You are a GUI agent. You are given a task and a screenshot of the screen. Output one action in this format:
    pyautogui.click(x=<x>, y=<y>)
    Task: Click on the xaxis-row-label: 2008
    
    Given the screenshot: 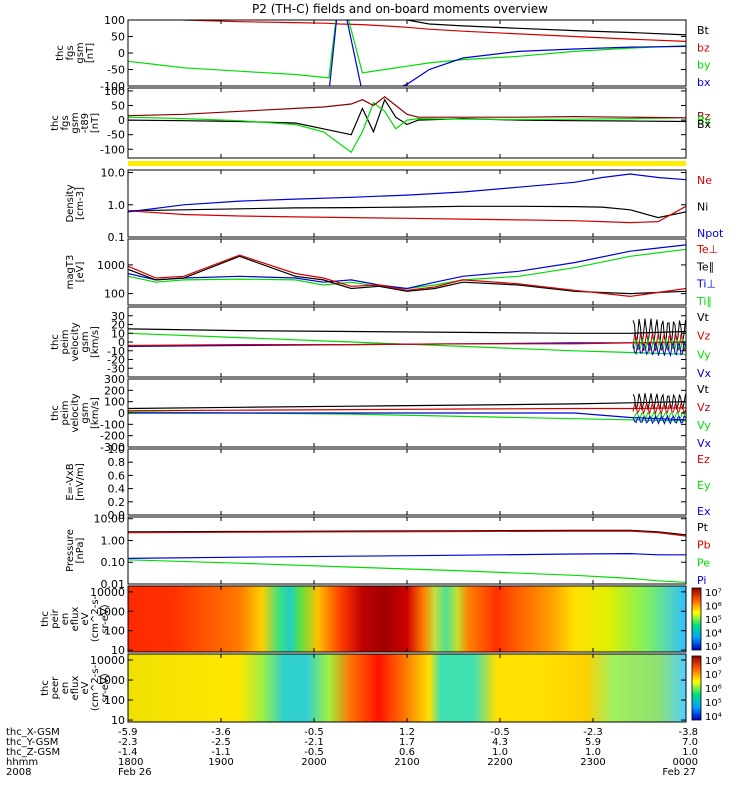 What is the action you would take?
    pyautogui.click(x=18, y=772)
    